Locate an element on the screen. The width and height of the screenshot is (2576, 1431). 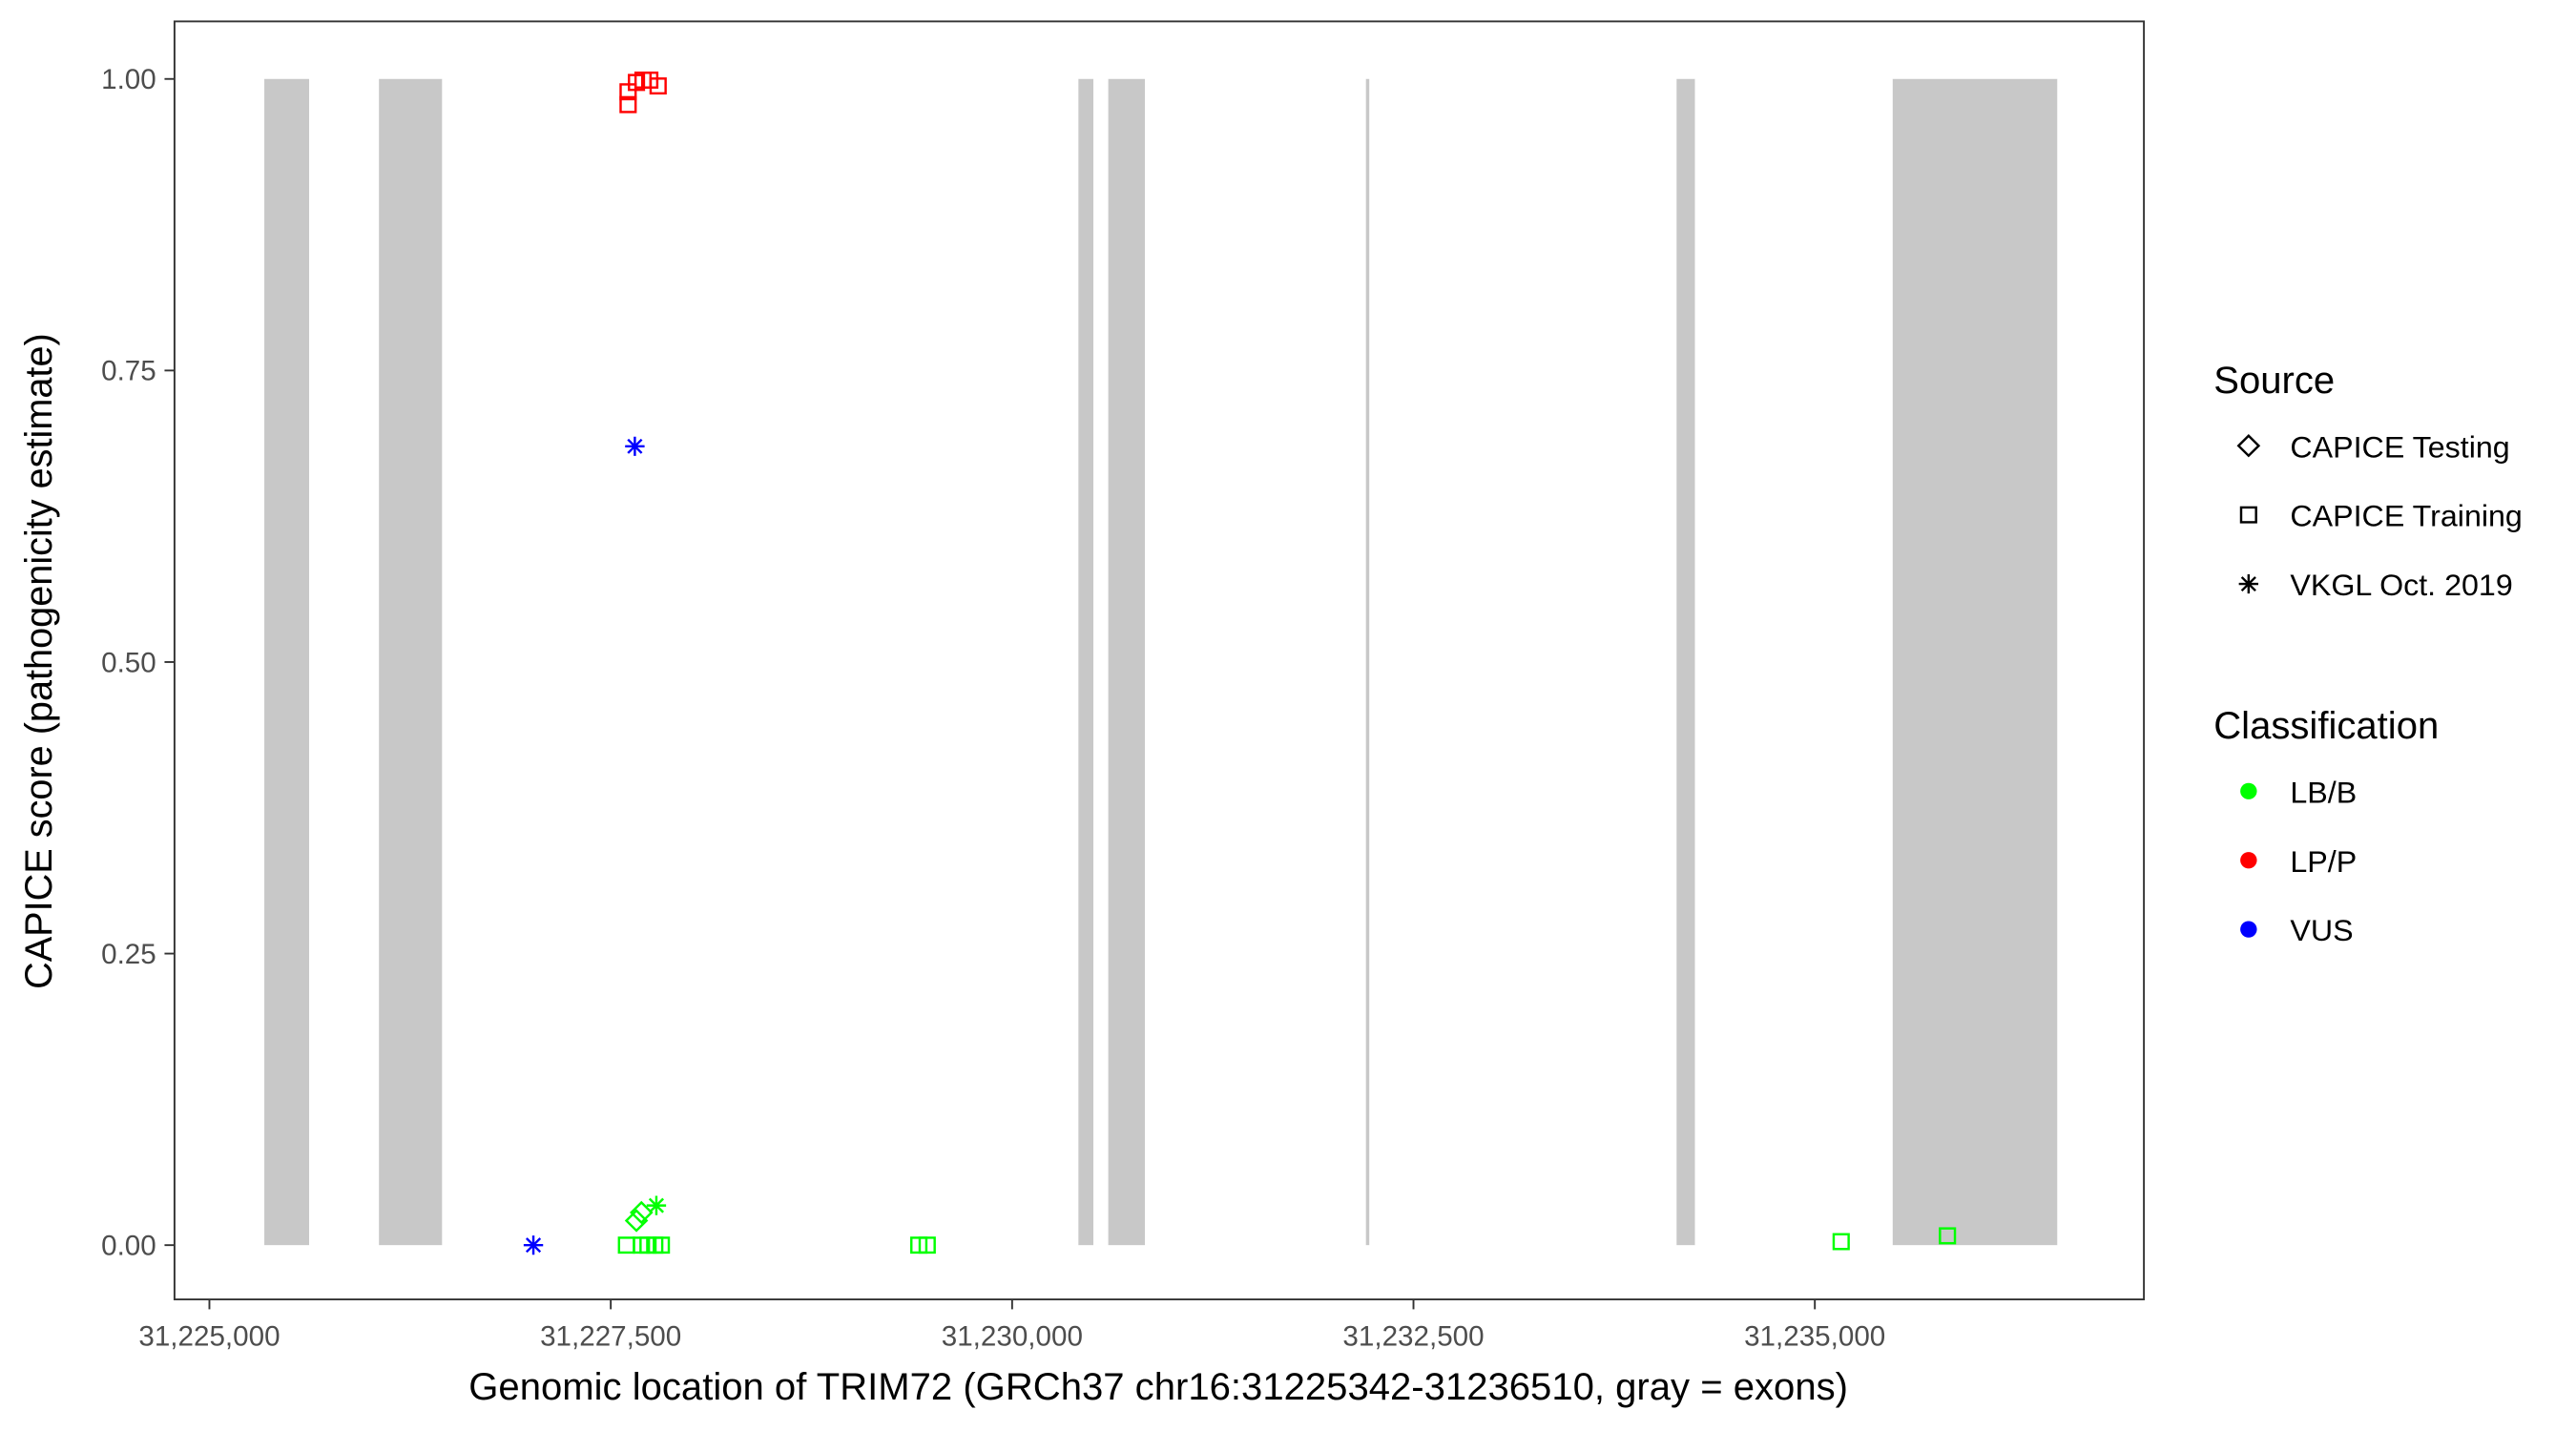
y-axis: 0.00 0.25 0.50 0.75 1.00 is located at coordinates (138, 662).